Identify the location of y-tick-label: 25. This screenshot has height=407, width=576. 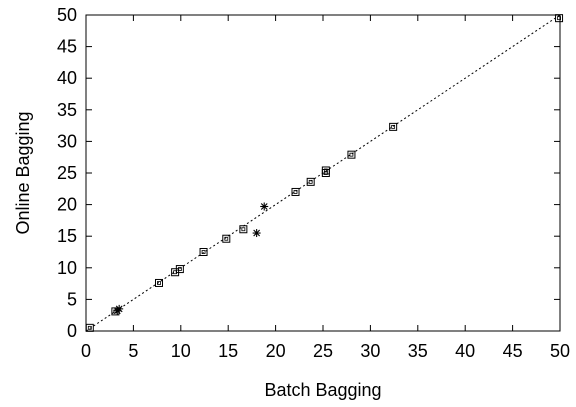
(67, 173).